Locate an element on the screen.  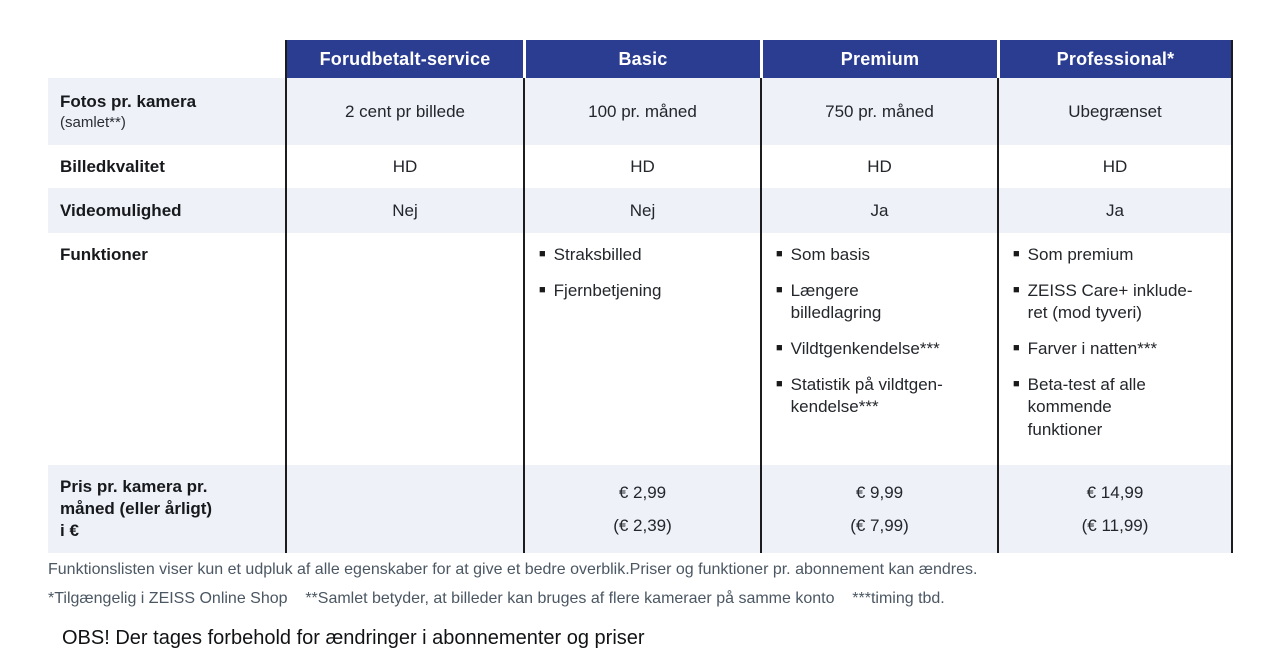
feature-item: ■ Som premium is located at coordinates (1119, 255).